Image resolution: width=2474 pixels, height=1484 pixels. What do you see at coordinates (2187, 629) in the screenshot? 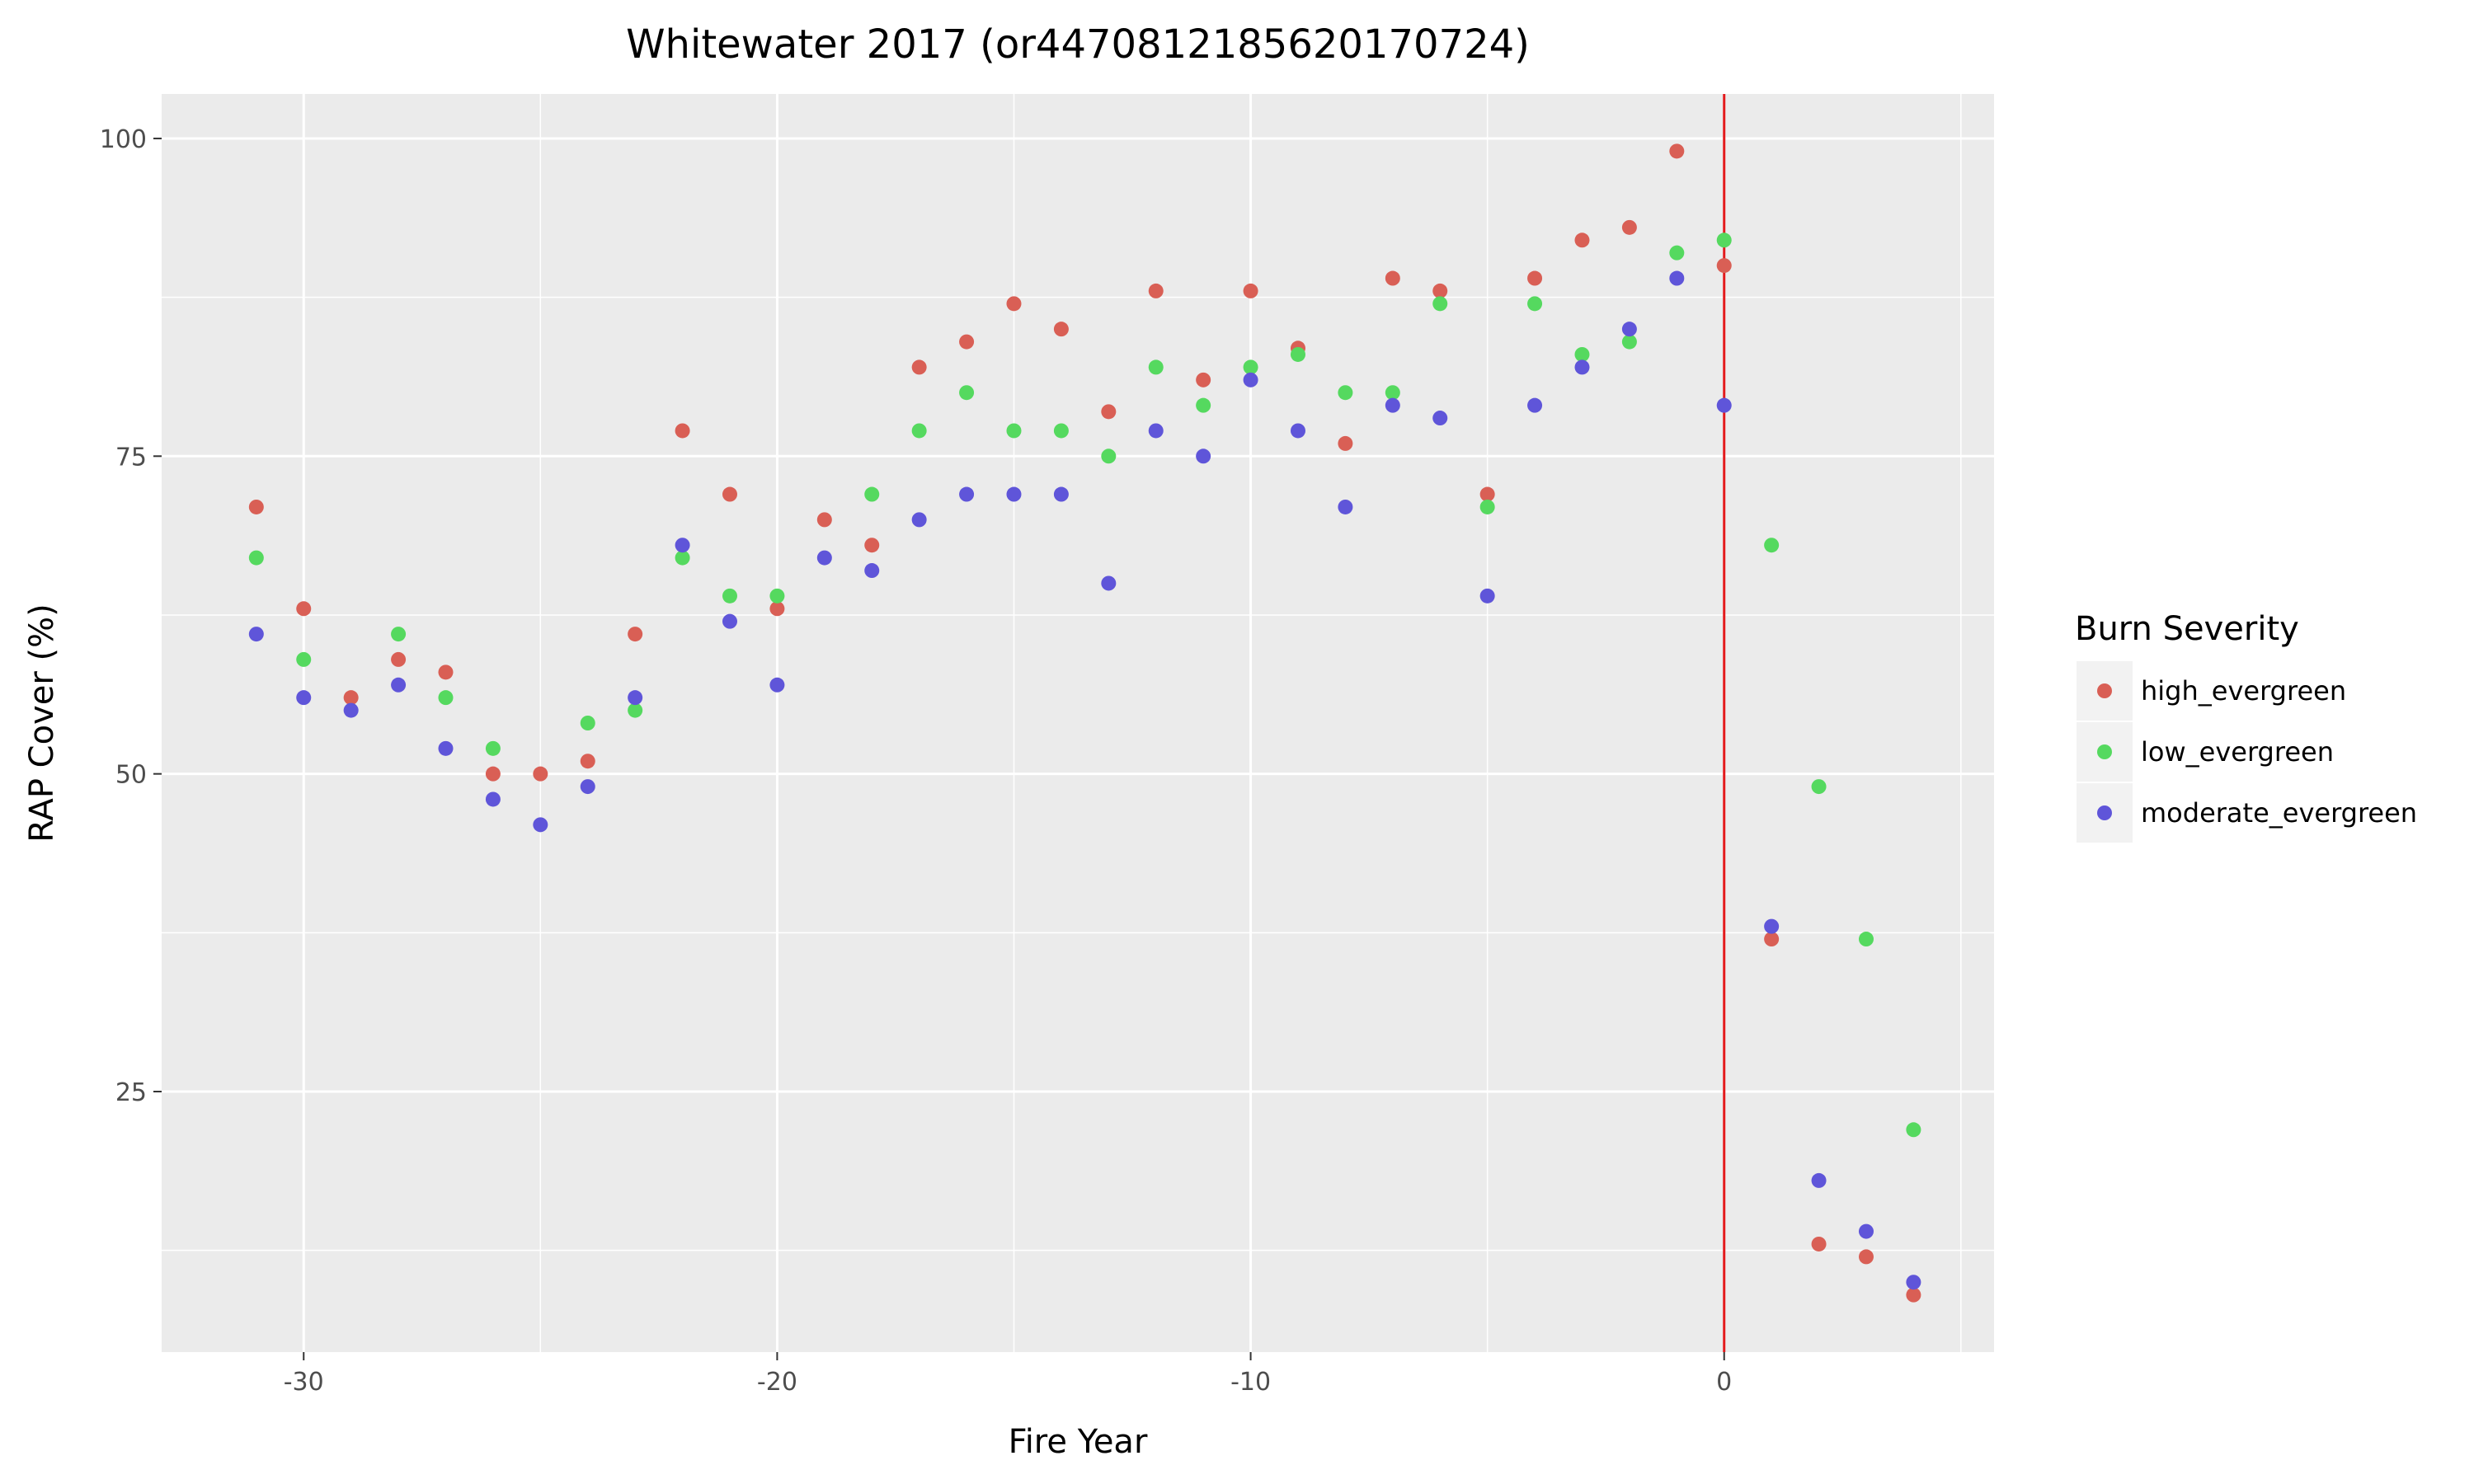
I see `legend-title: Burn Severity` at bounding box center [2187, 629].